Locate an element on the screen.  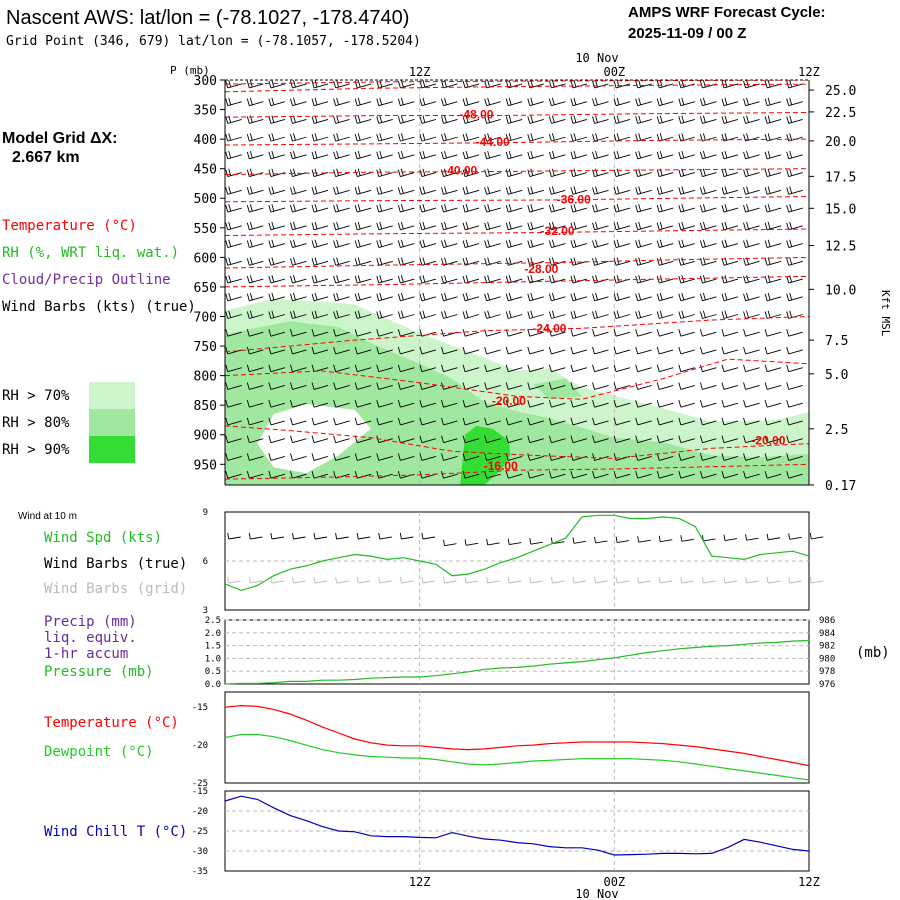
height-tick-label: 12.5 is located at coordinates (840, 247).